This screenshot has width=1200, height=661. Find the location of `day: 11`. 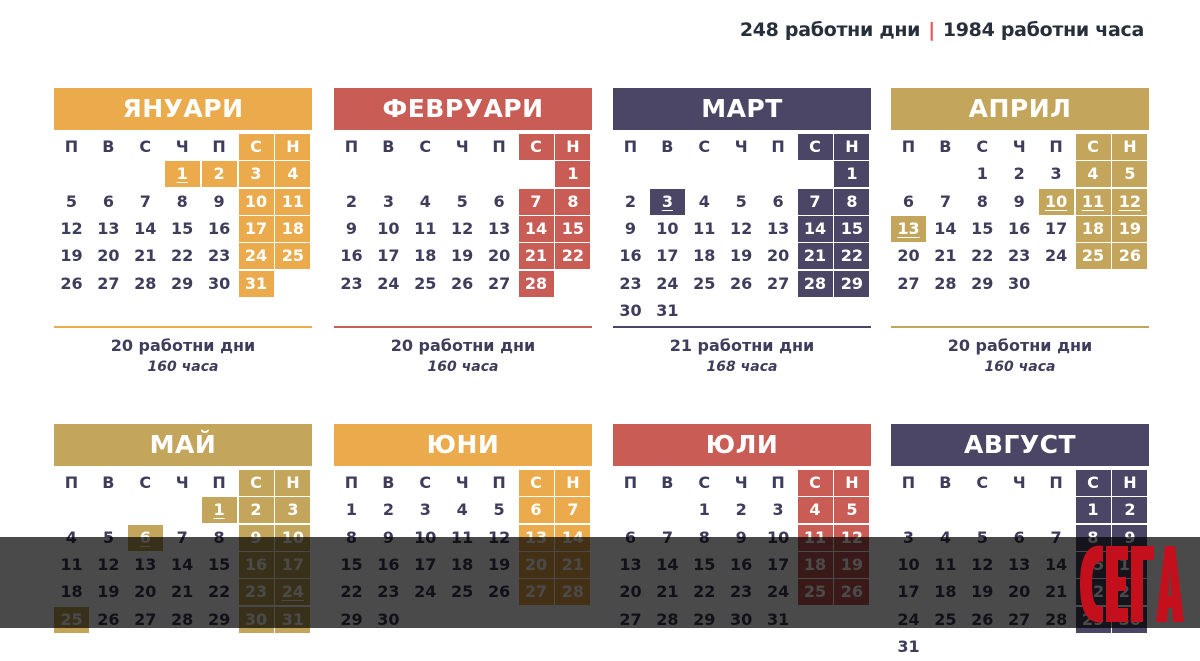

day: 11 is located at coordinates (425, 229).